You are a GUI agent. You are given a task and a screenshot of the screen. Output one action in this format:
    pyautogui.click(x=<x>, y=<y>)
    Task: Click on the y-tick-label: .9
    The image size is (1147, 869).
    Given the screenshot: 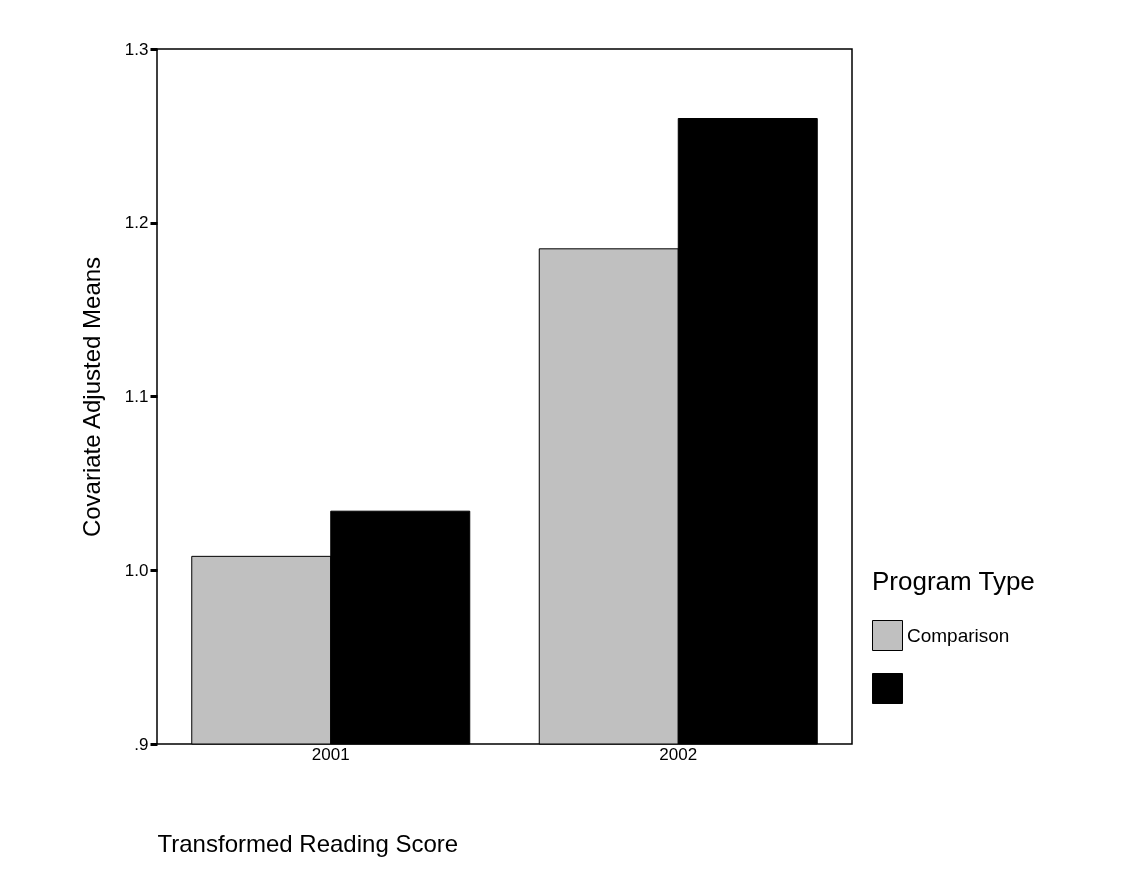 What is the action you would take?
    pyautogui.click(x=141, y=744)
    